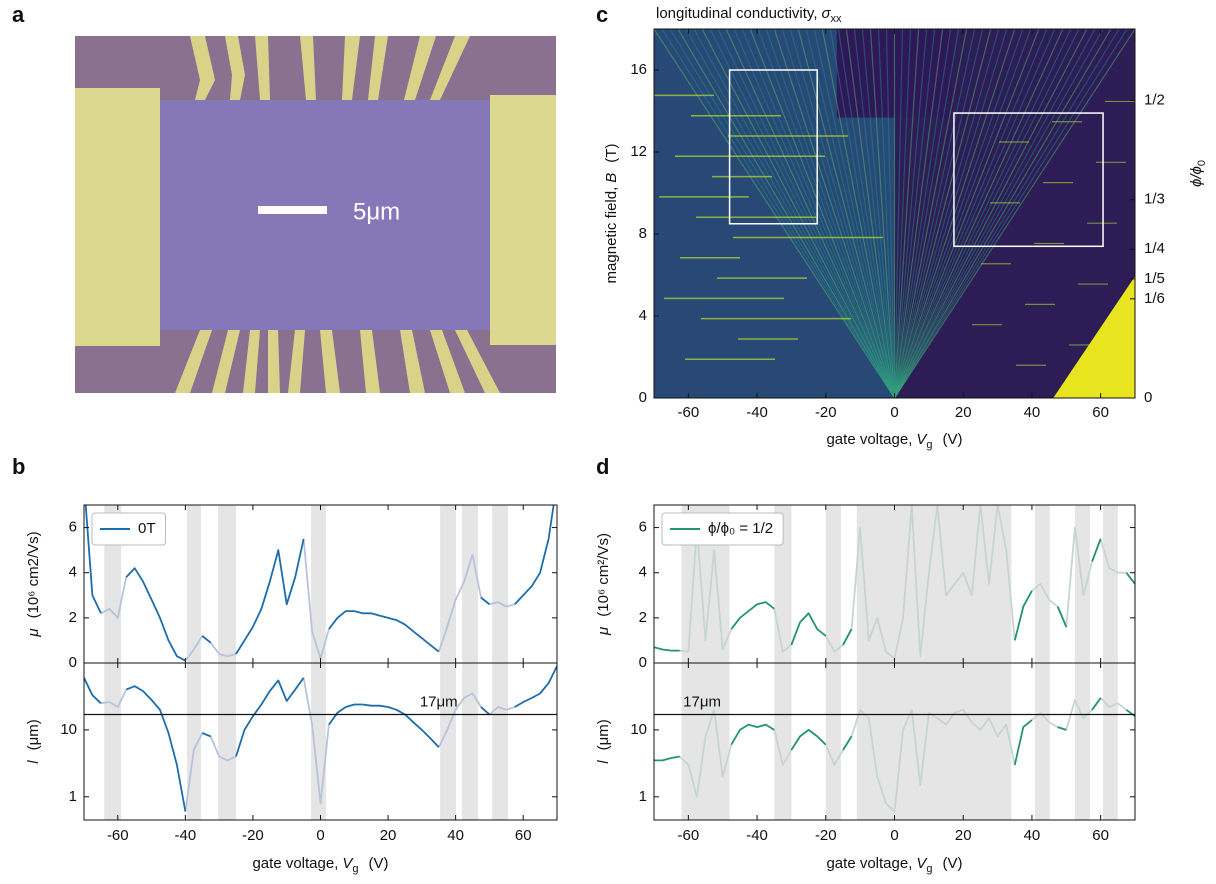  Describe the element at coordinates (736, 13) in the screenshot. I see `chart-title-part: longitudinal conductivity,` at that location.